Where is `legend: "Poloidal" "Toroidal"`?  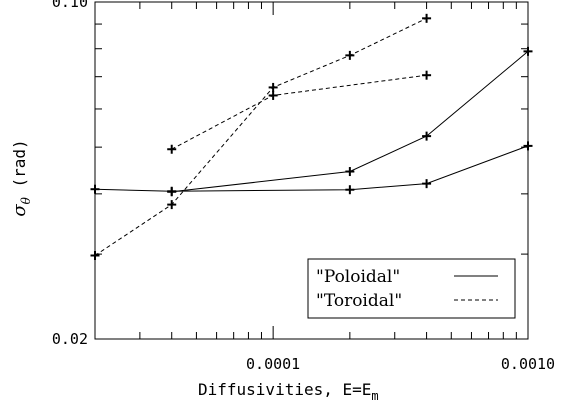
legend: "Poloidal" "Toroidal" is located at coordinates (411, 288).